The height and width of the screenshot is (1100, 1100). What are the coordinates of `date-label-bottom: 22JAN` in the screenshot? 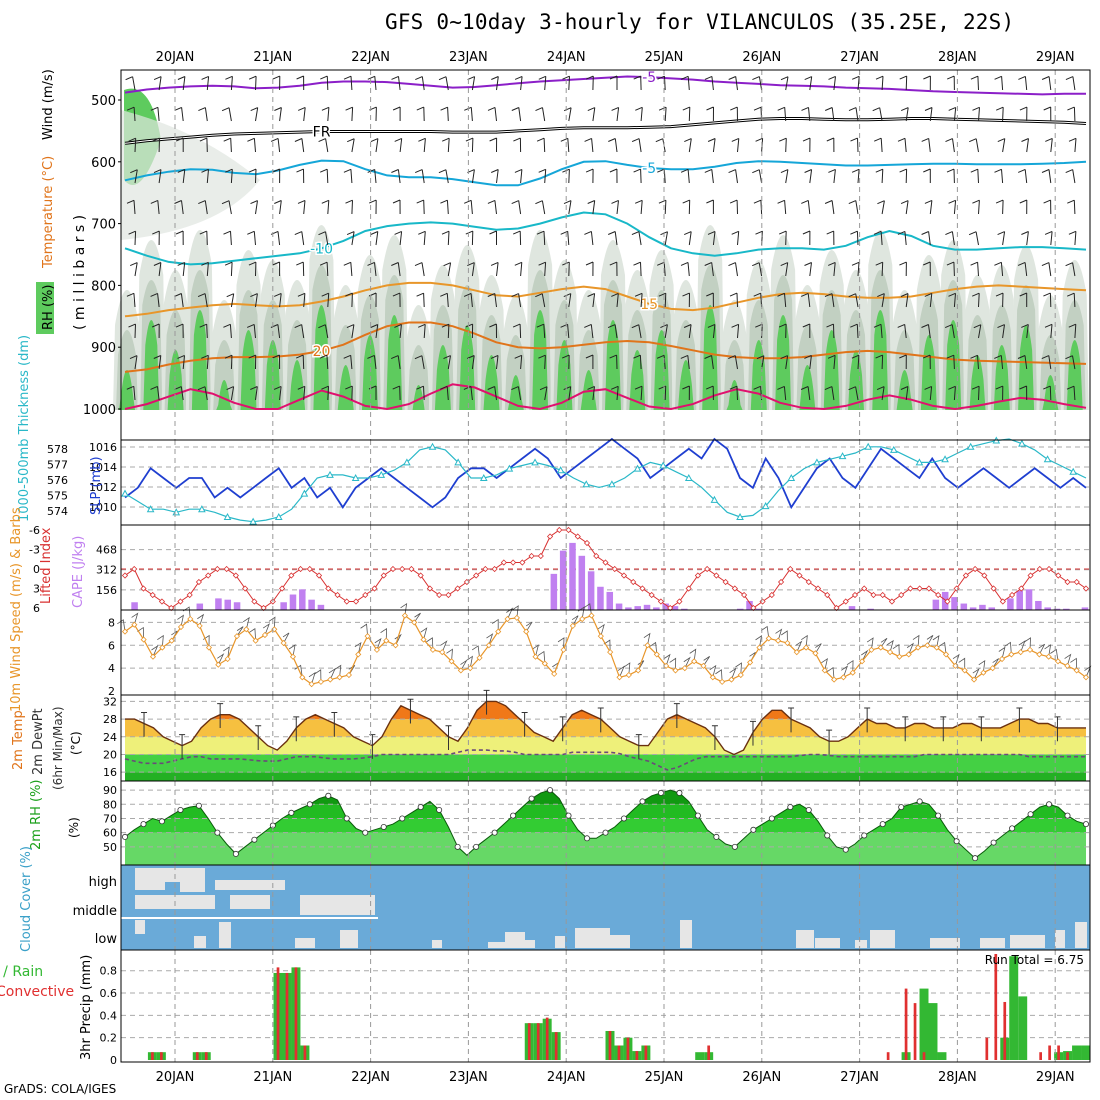 It's located at (370, 1077).